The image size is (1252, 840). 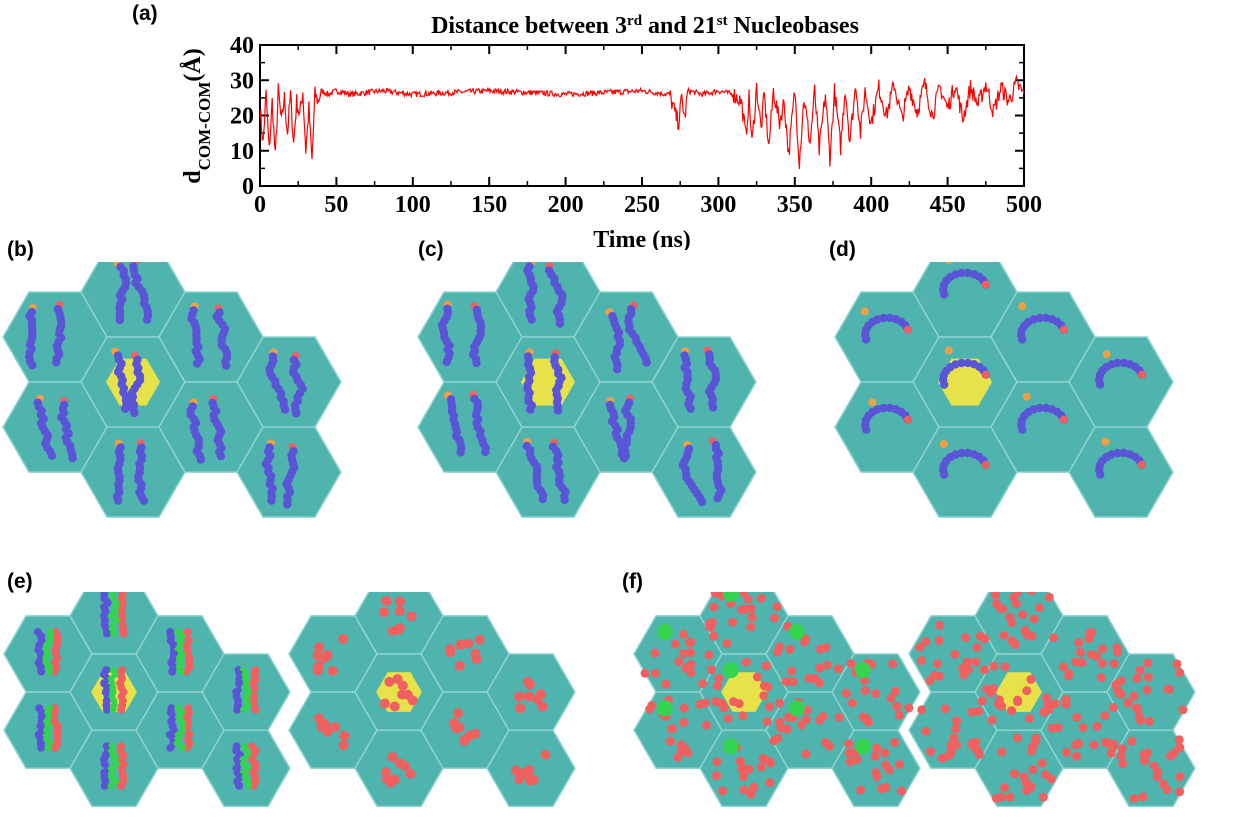 I want to click on axis-ticks, so click(x=642, y=115).